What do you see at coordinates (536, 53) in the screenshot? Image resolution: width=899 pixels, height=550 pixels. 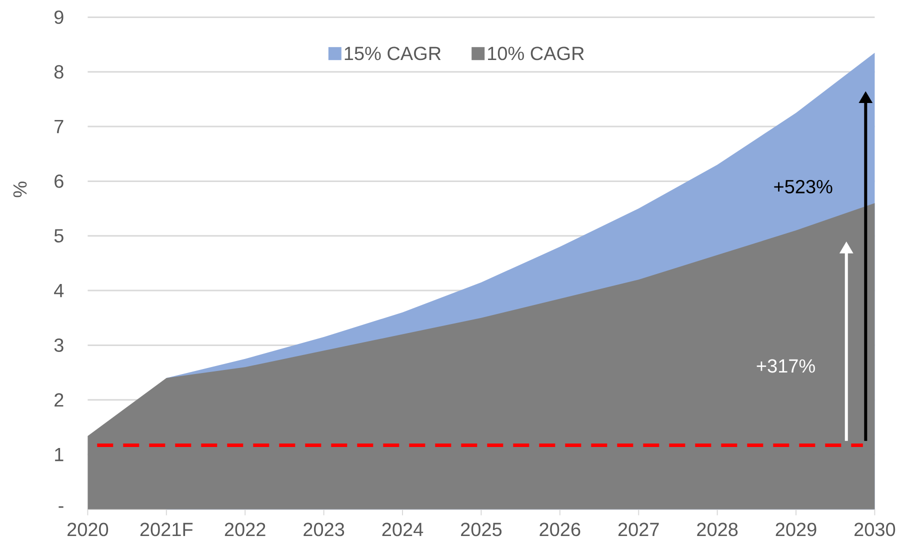 I see `legend-label: 10% CAGR` at bounding box center [536, 53].